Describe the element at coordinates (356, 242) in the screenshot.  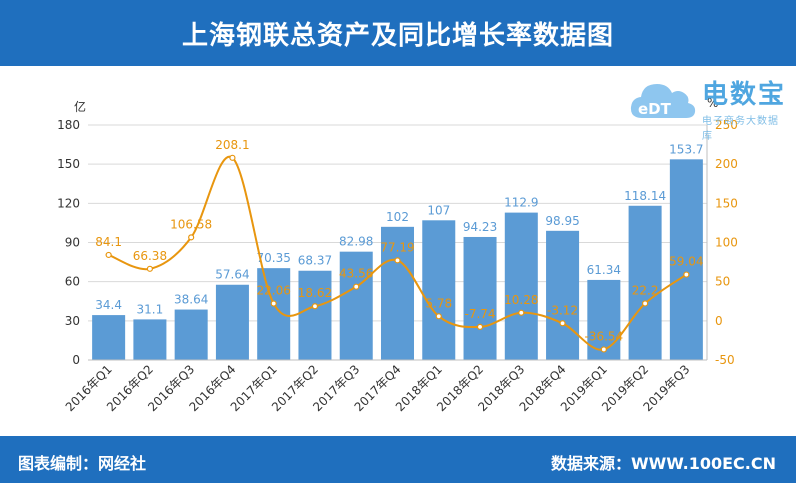
I see `bar-data-label: 82.98` at that location.